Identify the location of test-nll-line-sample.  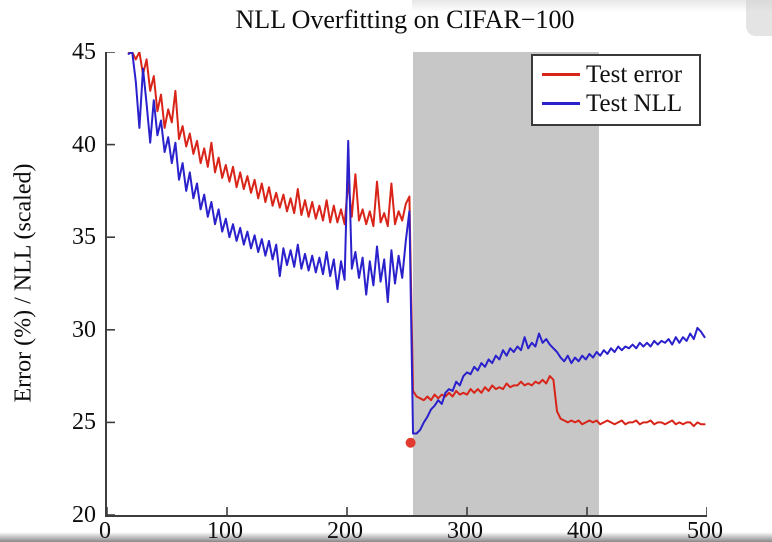
(561, 103).